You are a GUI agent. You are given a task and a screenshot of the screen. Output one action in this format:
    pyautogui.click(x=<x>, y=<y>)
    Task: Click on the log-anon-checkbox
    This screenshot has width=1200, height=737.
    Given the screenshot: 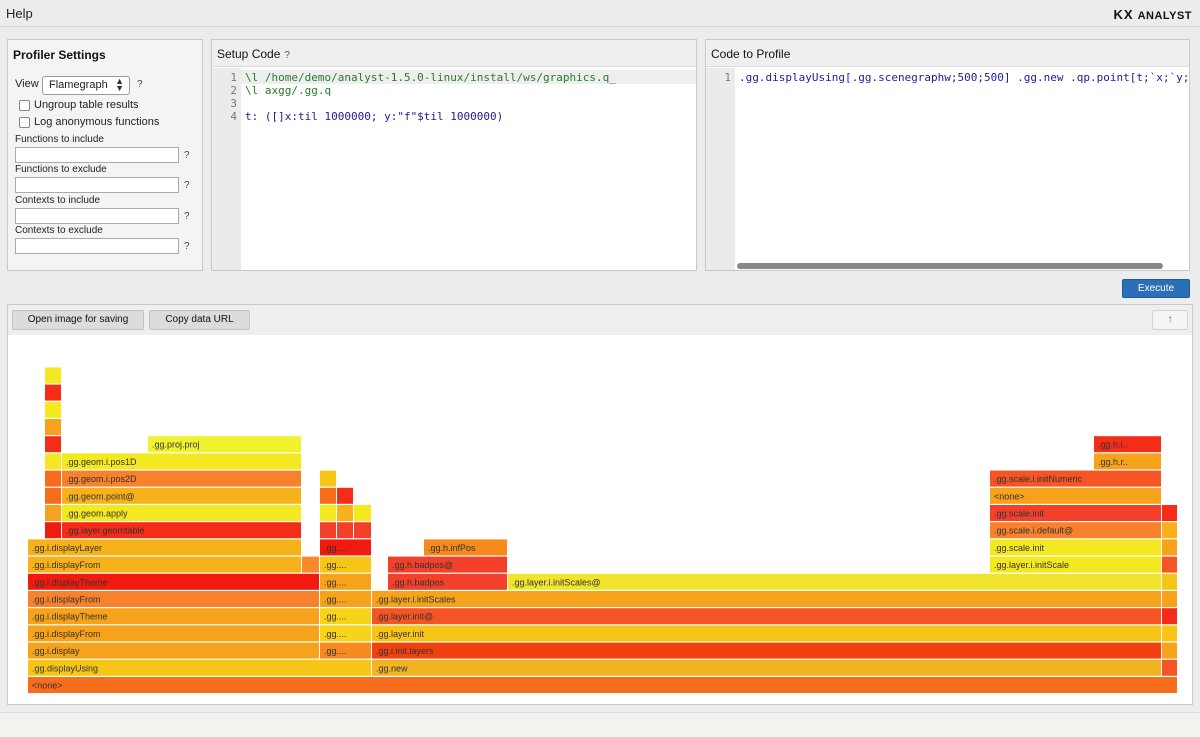 What is the action you would take?
    pyautogui.click(x=24, y=122)
    